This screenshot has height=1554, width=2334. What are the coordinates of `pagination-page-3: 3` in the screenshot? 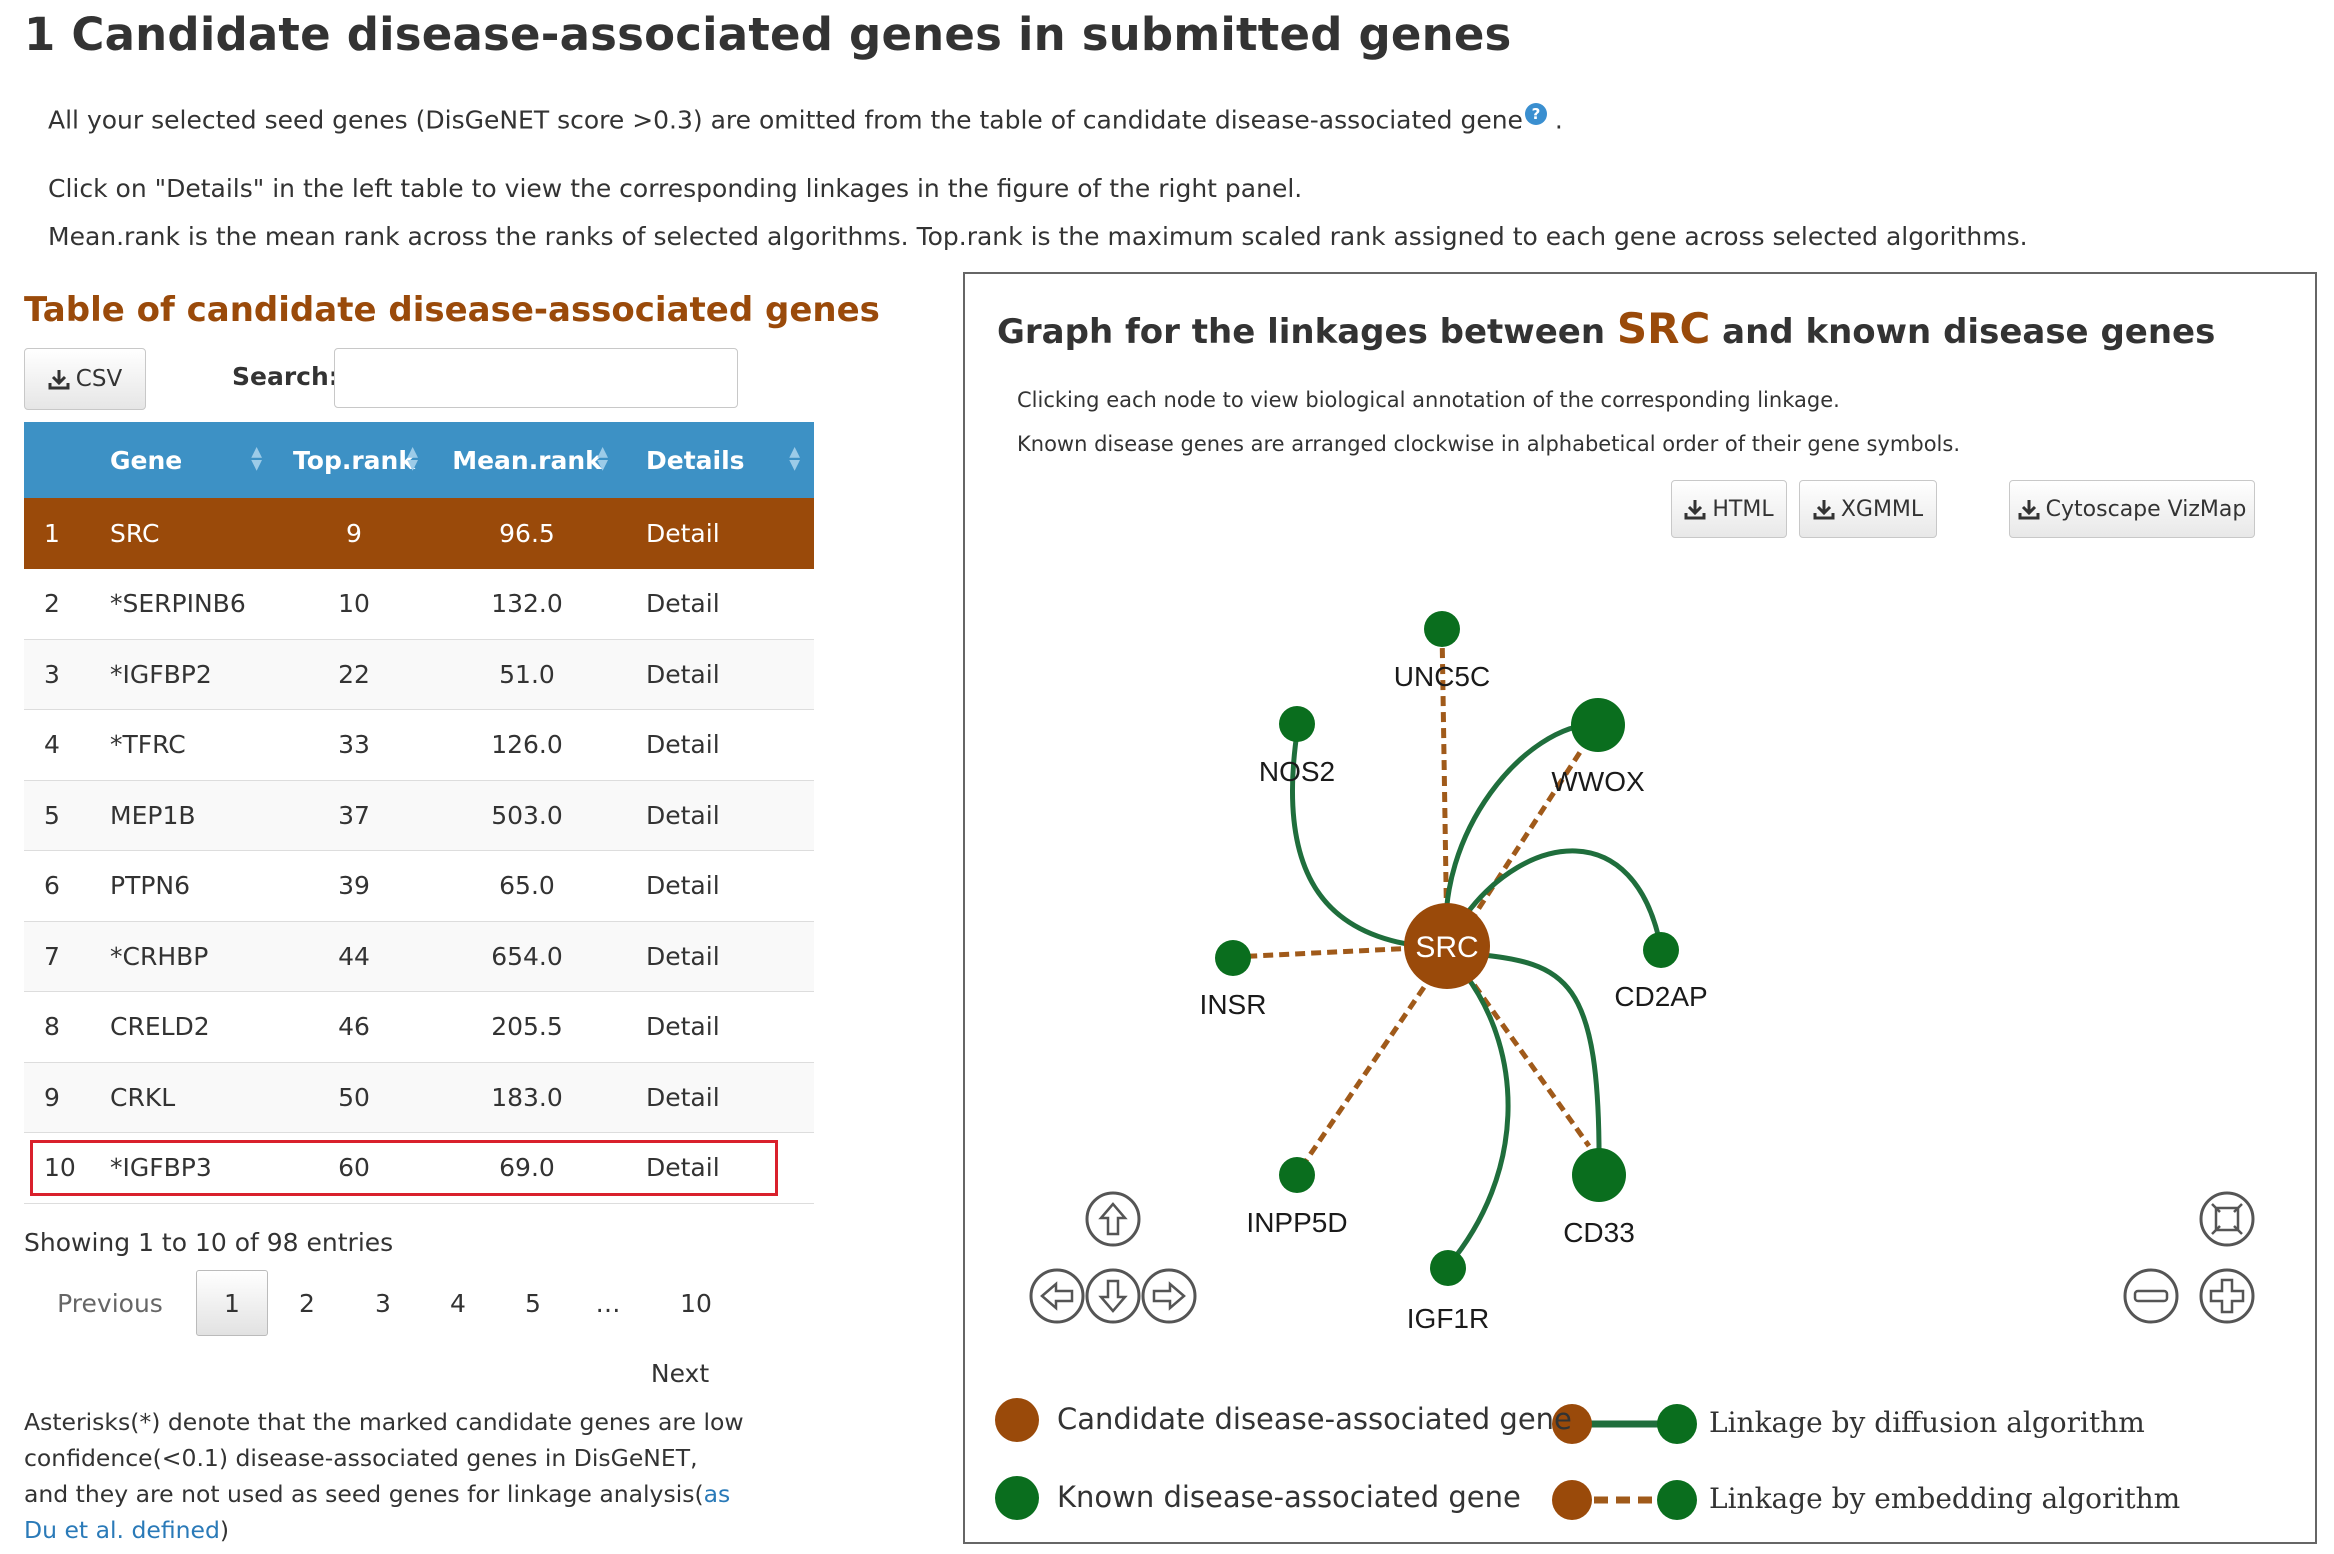 It's located at (383, 1303).